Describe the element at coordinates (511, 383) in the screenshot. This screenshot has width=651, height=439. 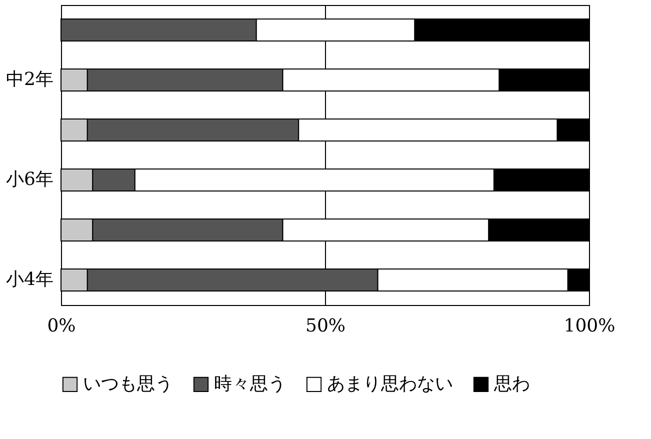
I see `legend-label: 思わ` at that location.